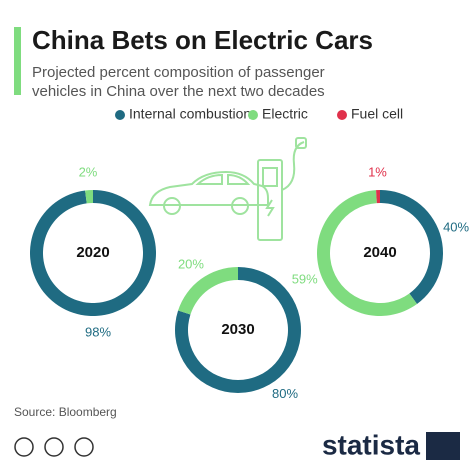 The height and width of the screenshot is (474, 474). What do you see at coordinates (377, 171) in the screenshot?
I see `value-label: 1%` at bounding box center [377, 171].